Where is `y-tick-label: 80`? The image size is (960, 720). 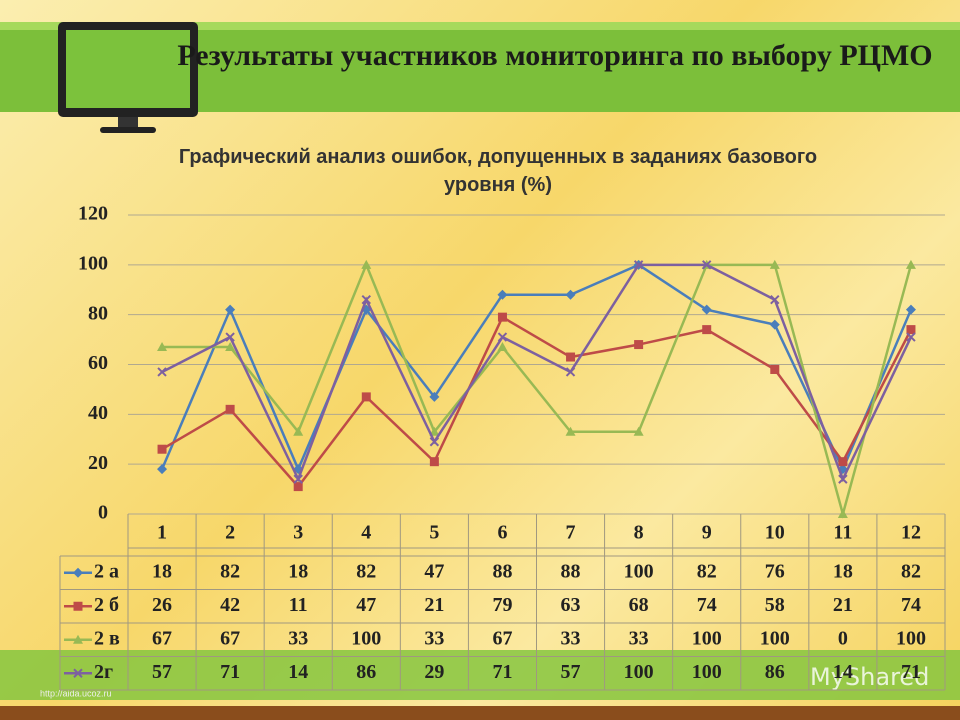 y-tick-label: 80 is located at coordinates (98, 313).